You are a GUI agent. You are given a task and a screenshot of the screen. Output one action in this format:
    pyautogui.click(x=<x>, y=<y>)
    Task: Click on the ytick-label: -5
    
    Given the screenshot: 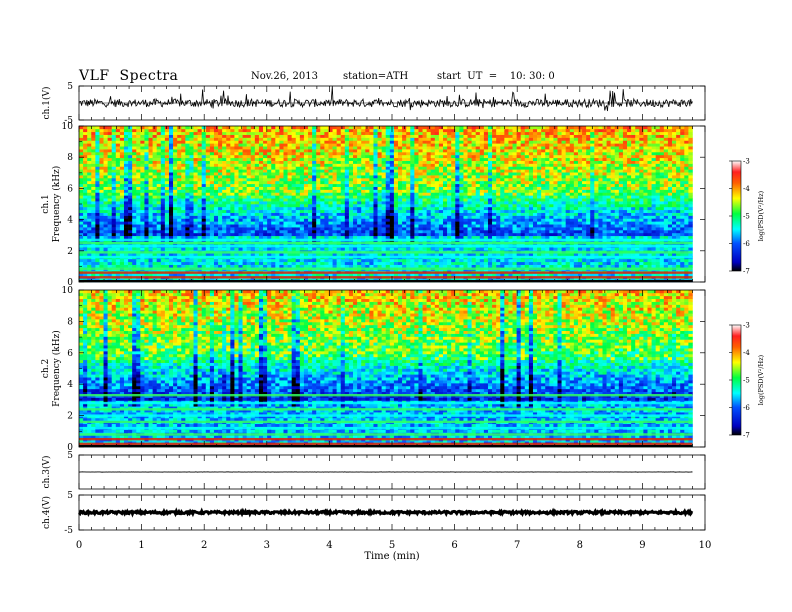 What is the action you would take?
    pyautogui.click(x=68, y=121)
    